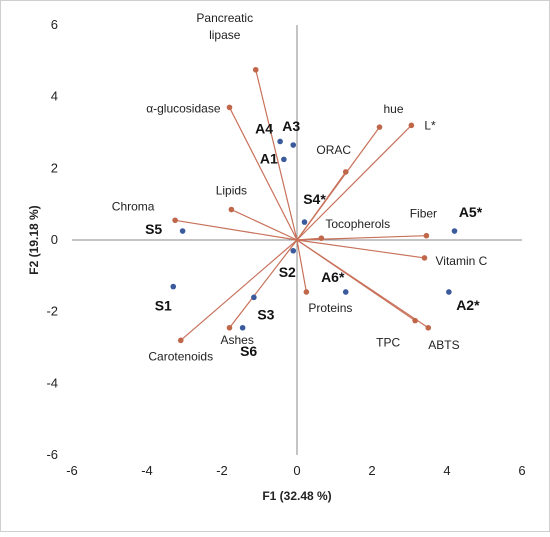  What do you see at coordinates (293, 145) in the screenshot?
I see `observation-point-a3` at bounding box center [293, 145].